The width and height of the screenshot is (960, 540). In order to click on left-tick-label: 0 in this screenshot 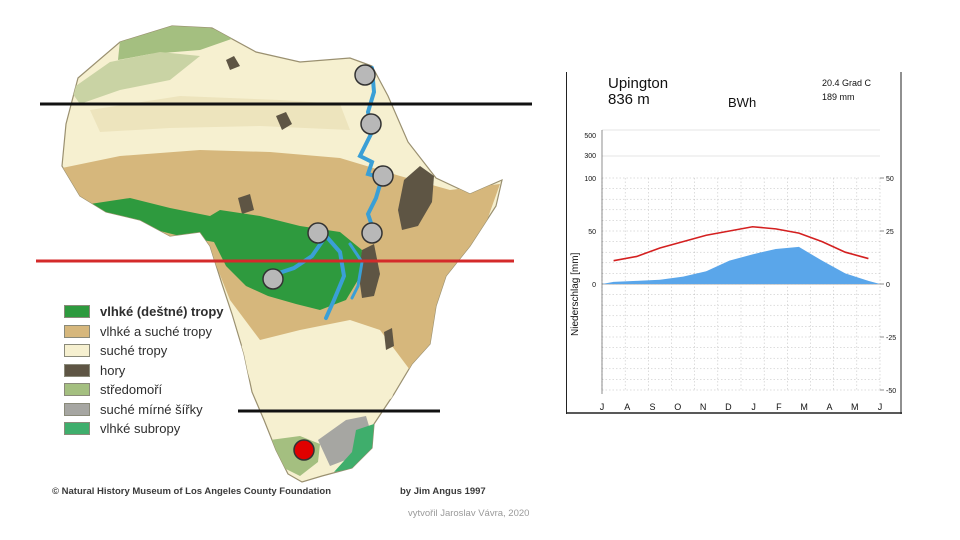, I will do `click(594, 285)`.